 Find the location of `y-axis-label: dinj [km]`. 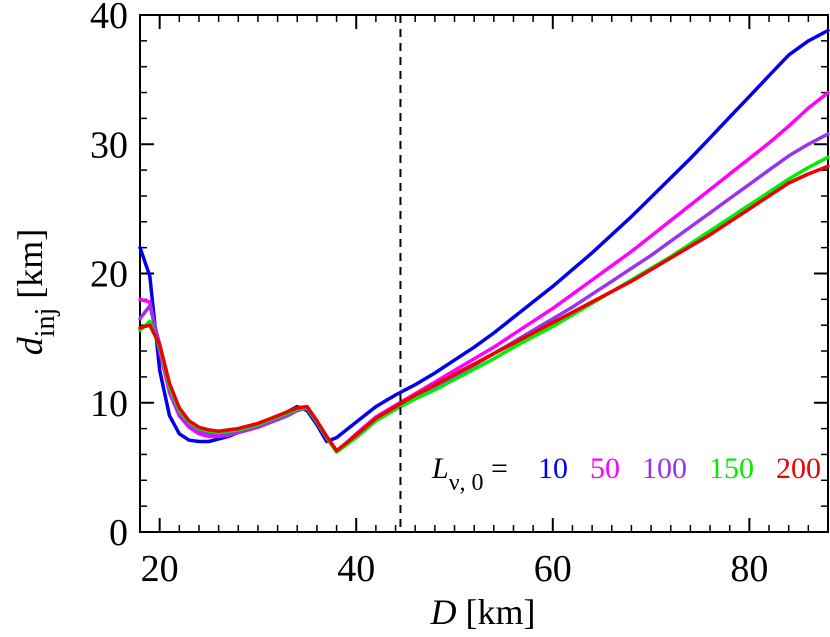

y-axis-label: dinj [km] is located at coordinates (35, 292).